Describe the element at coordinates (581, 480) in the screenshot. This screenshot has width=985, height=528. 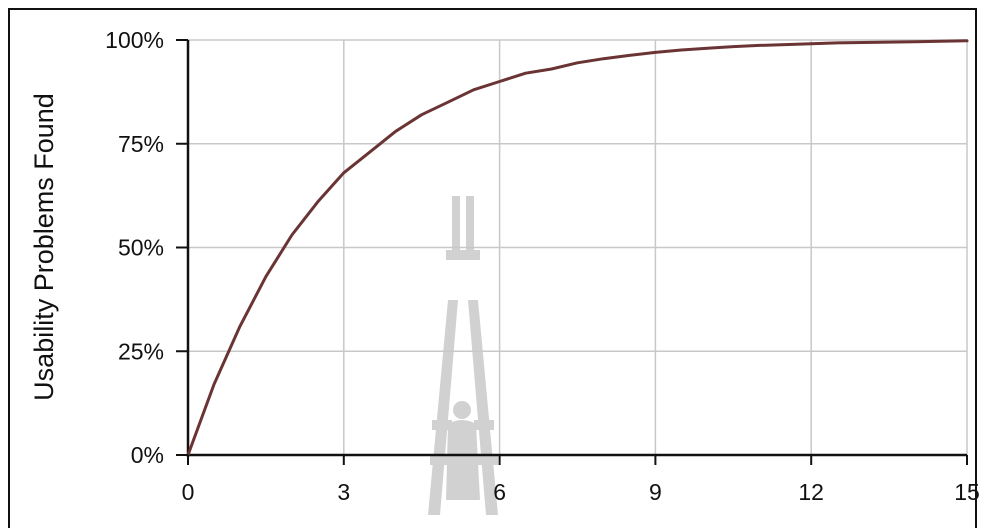
I see `x-tick-labels: 0 3 6 9 12 15` at that location.